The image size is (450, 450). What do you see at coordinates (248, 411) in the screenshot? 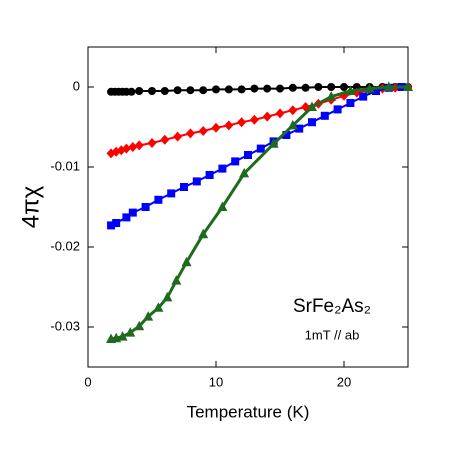
I see `x-axis-label: Temperature (K)` at bounding box center [248, 411].